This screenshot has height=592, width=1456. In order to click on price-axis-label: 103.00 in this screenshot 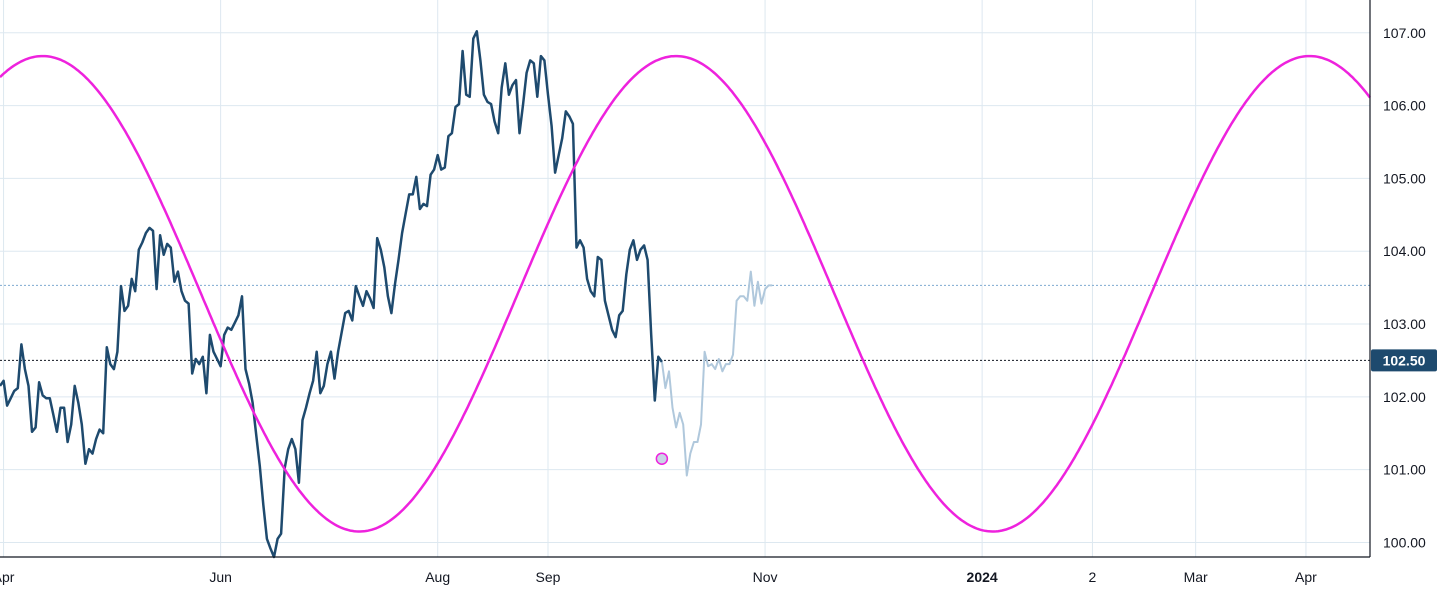, I will do `click(1404, 324)`.